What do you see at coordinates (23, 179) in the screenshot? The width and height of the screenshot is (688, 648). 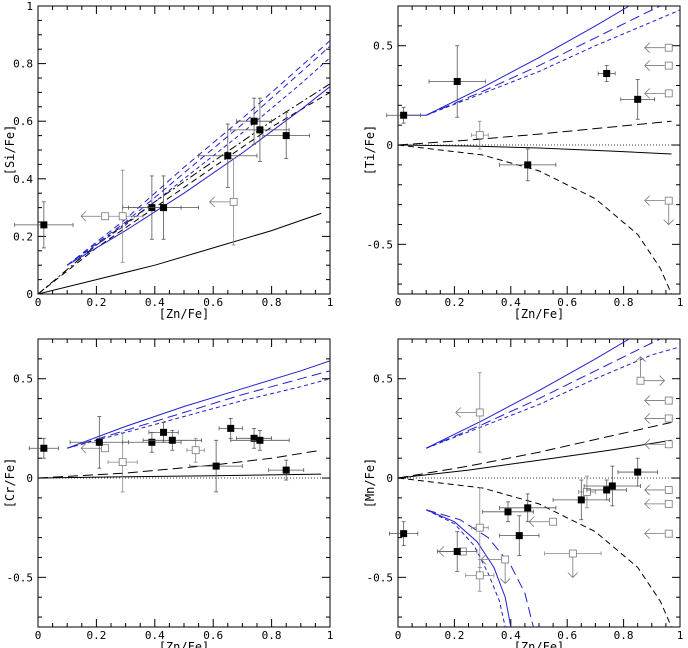 I see `y-tick-label: 0.4` at bounding box center [23, 179].